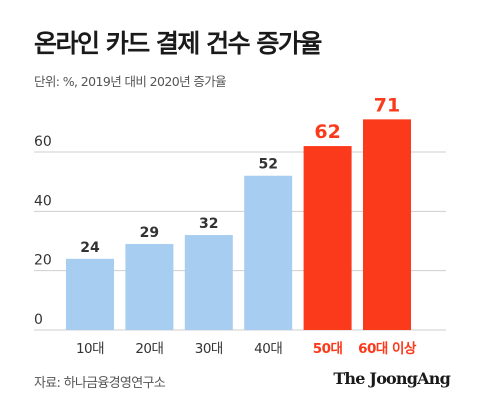 This screenshot has height=414, width=480. What do you see at coordinates (43, 142) in the screenshot?
I see `y-tick-label: 60` at bounding box center [43, 142].